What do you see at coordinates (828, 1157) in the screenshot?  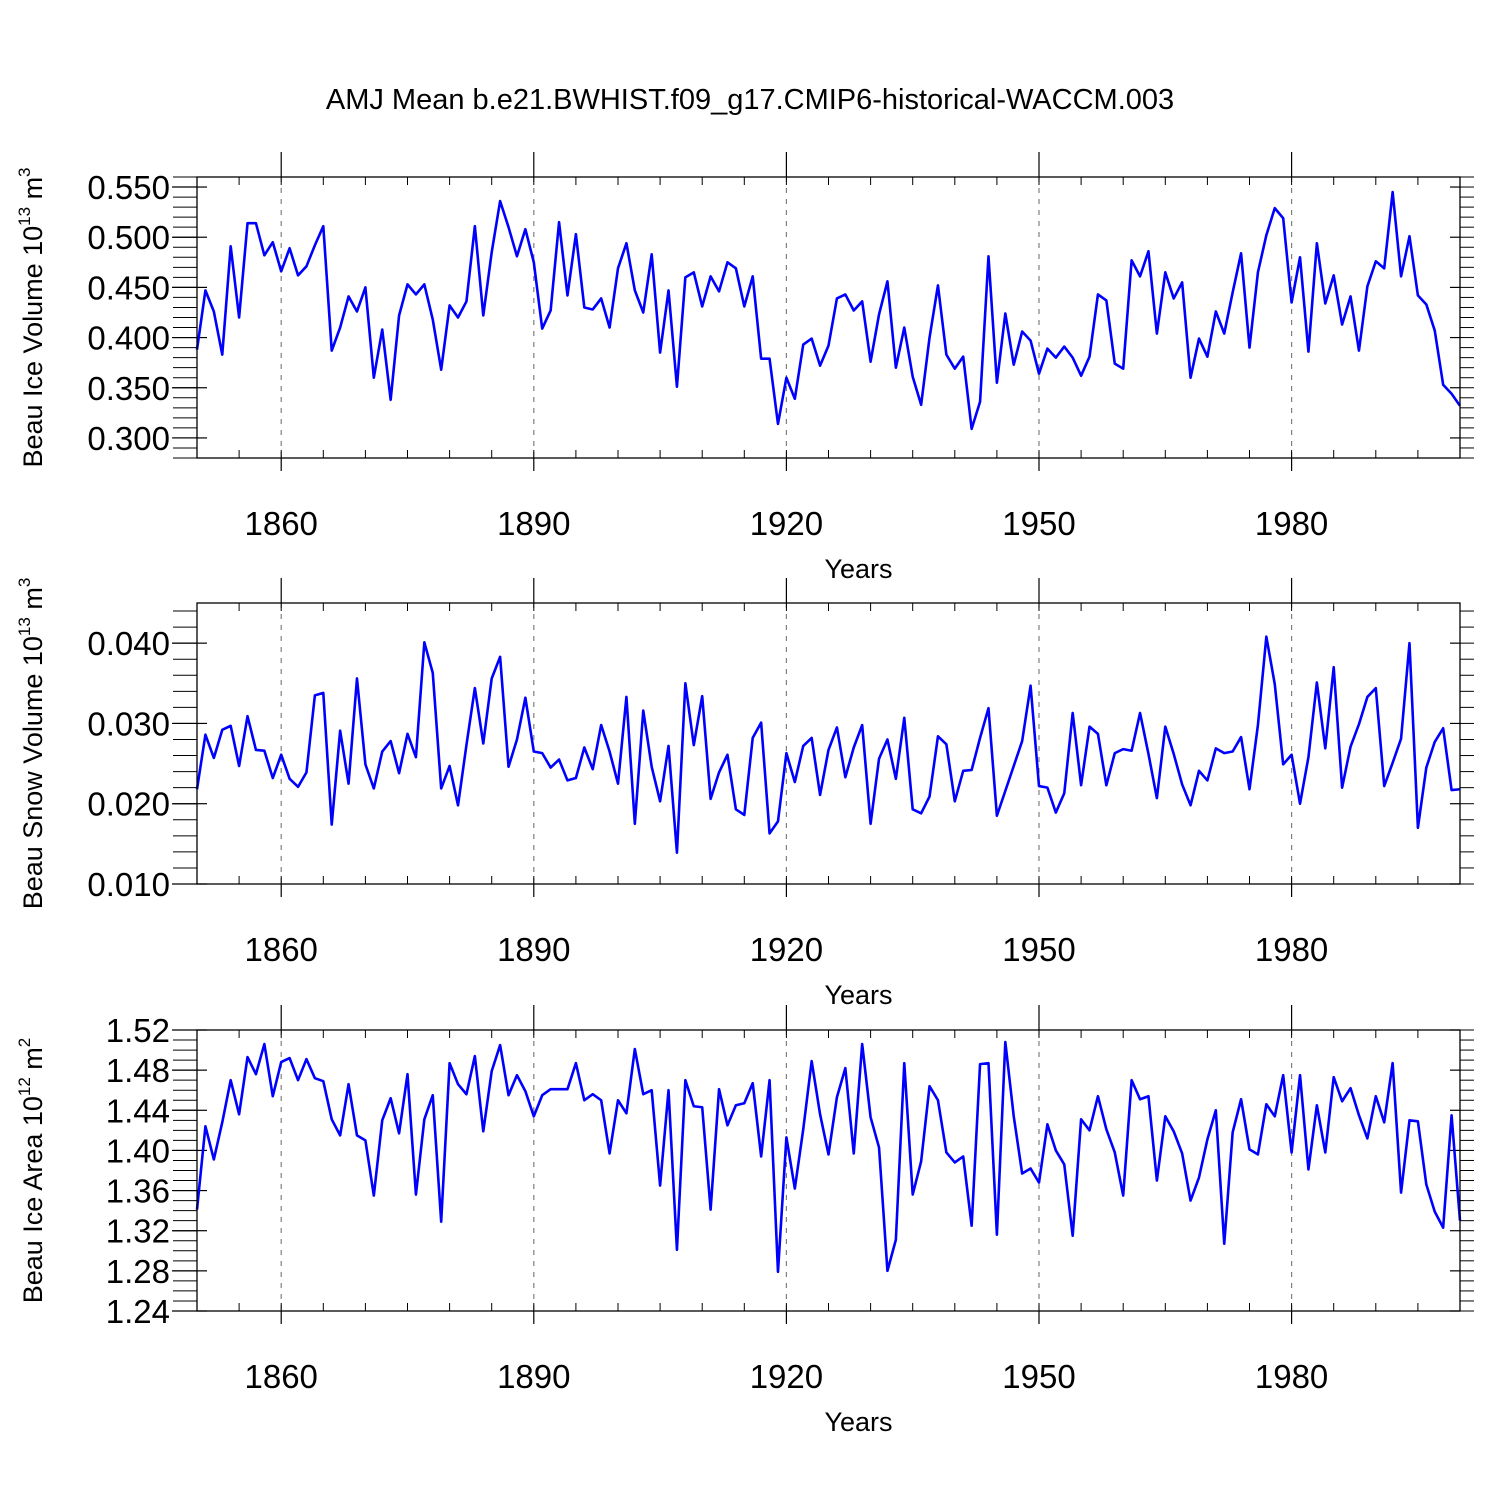 I see `series-line-ice-area` at bounding box center [828, 1157].